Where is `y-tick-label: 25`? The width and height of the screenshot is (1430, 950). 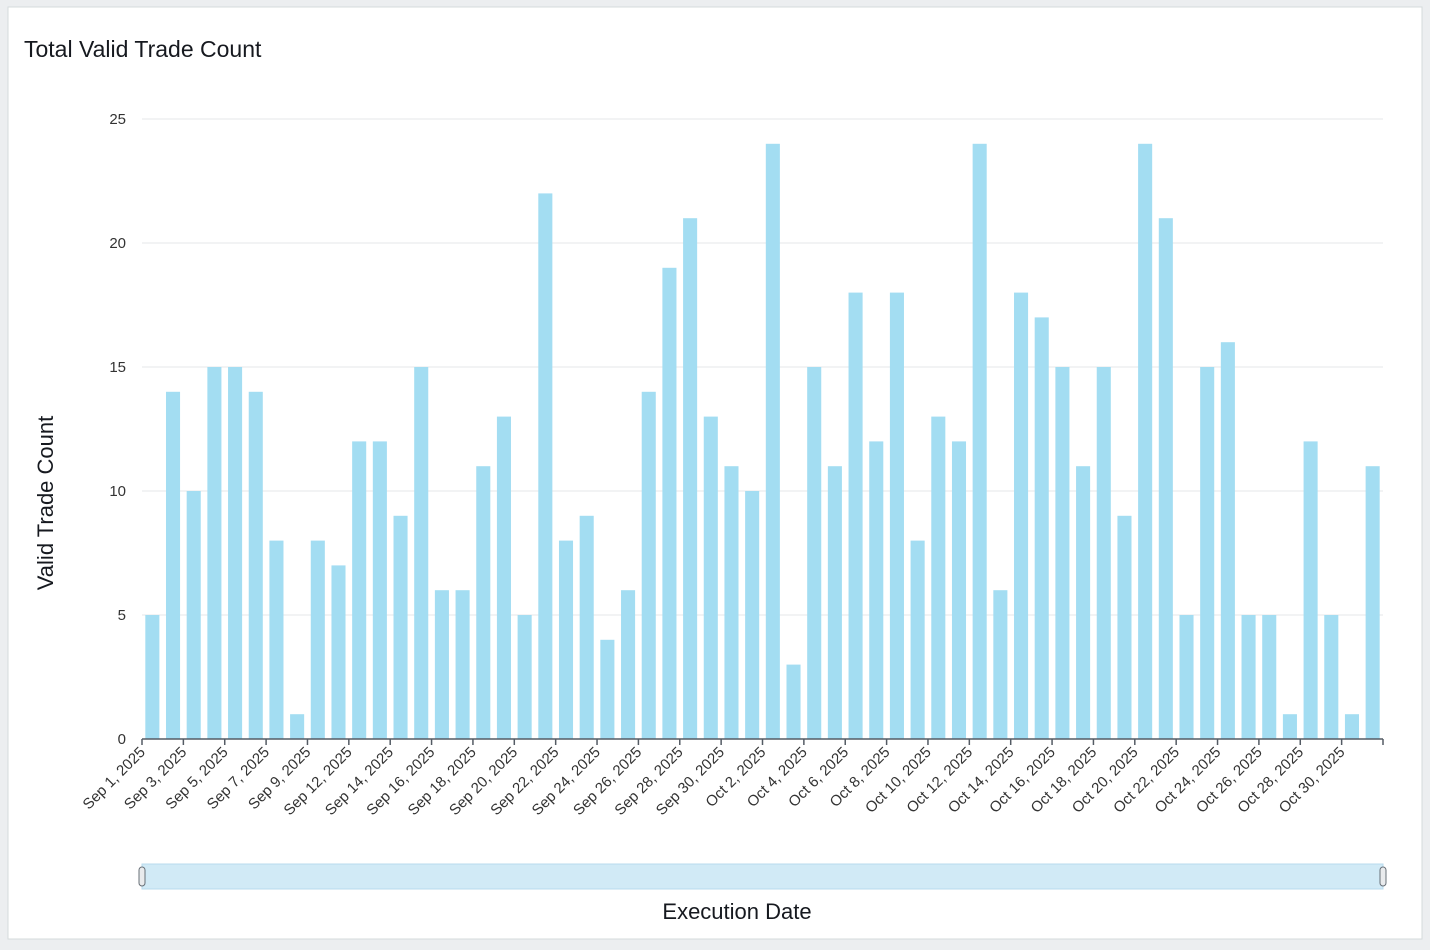
y-tick-label: 25 is located at coordinates (117, 119).